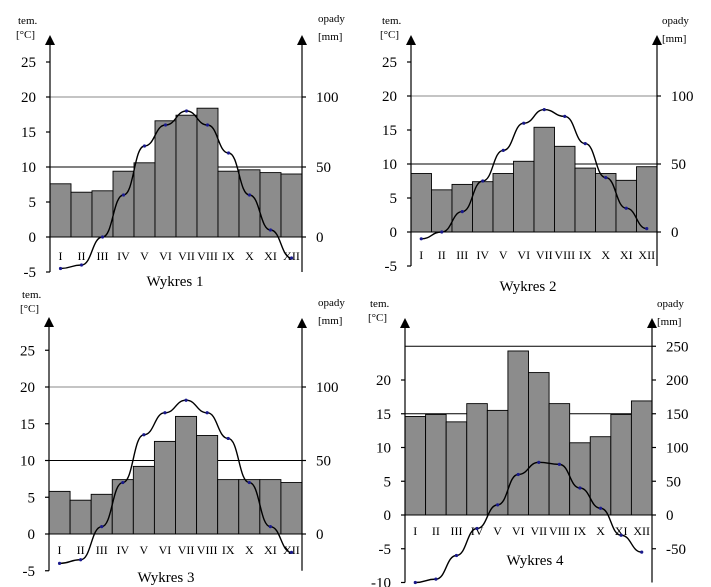 The height and width of the screenshot is (587, 711). I want to click on right-tick-label: 50, so click(323, 462).